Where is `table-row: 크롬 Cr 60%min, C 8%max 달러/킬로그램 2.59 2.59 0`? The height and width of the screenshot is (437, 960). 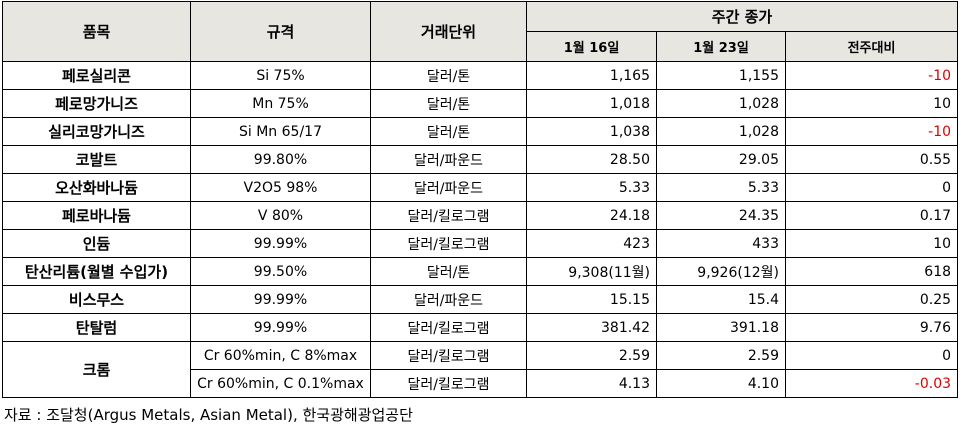 table-row: 크롬 Cr 60%min, C 8%max 달러/킬로그램 2.59 2.59 0 is located at coordinates (480, 369).